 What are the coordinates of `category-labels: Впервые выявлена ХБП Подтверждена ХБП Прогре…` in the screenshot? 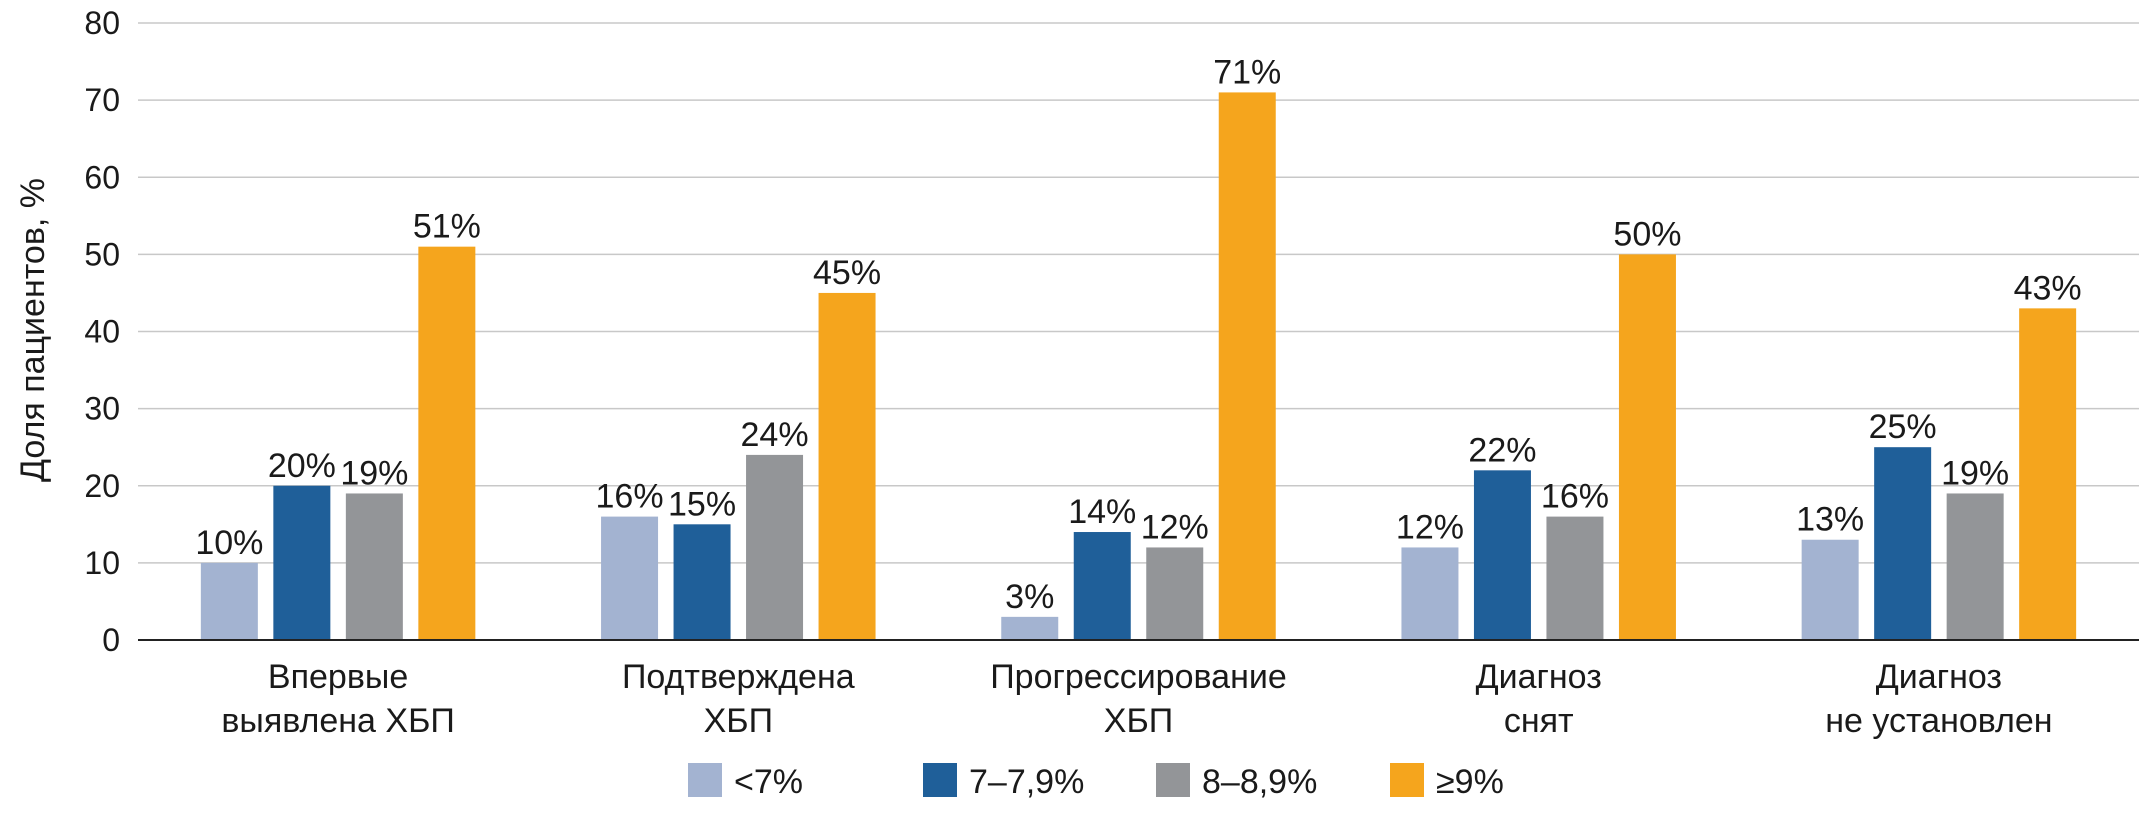 It's located at (1136, 699).